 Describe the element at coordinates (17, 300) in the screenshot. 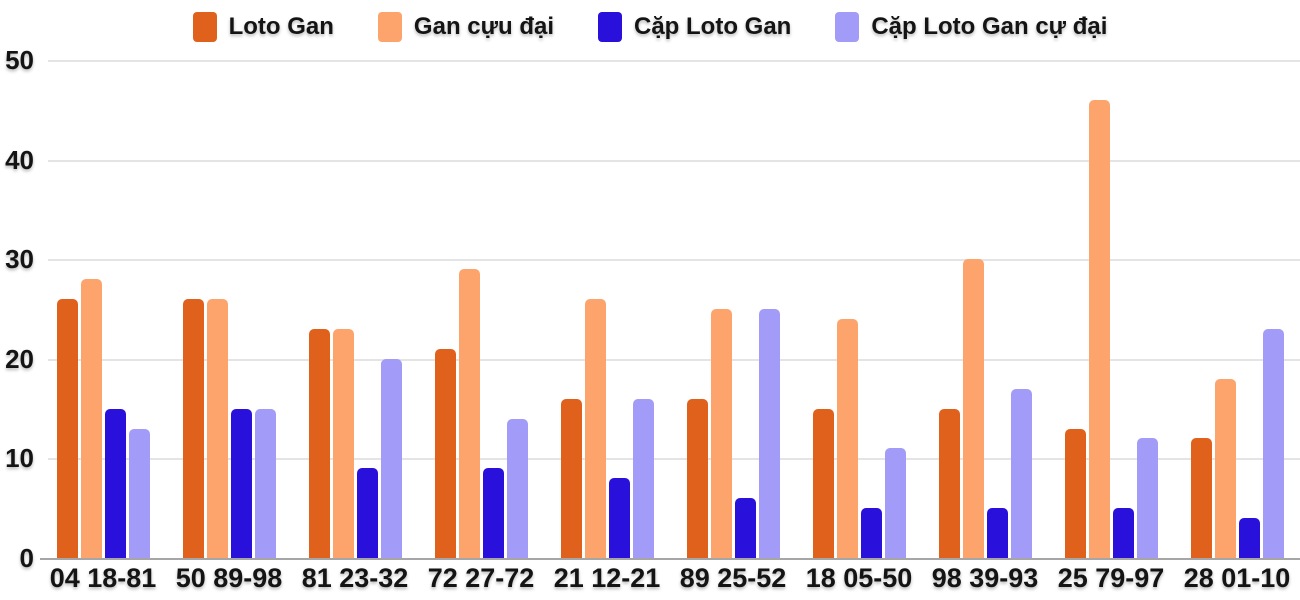

I see `y-axis: 0 10 20 30 40 50` at that location.